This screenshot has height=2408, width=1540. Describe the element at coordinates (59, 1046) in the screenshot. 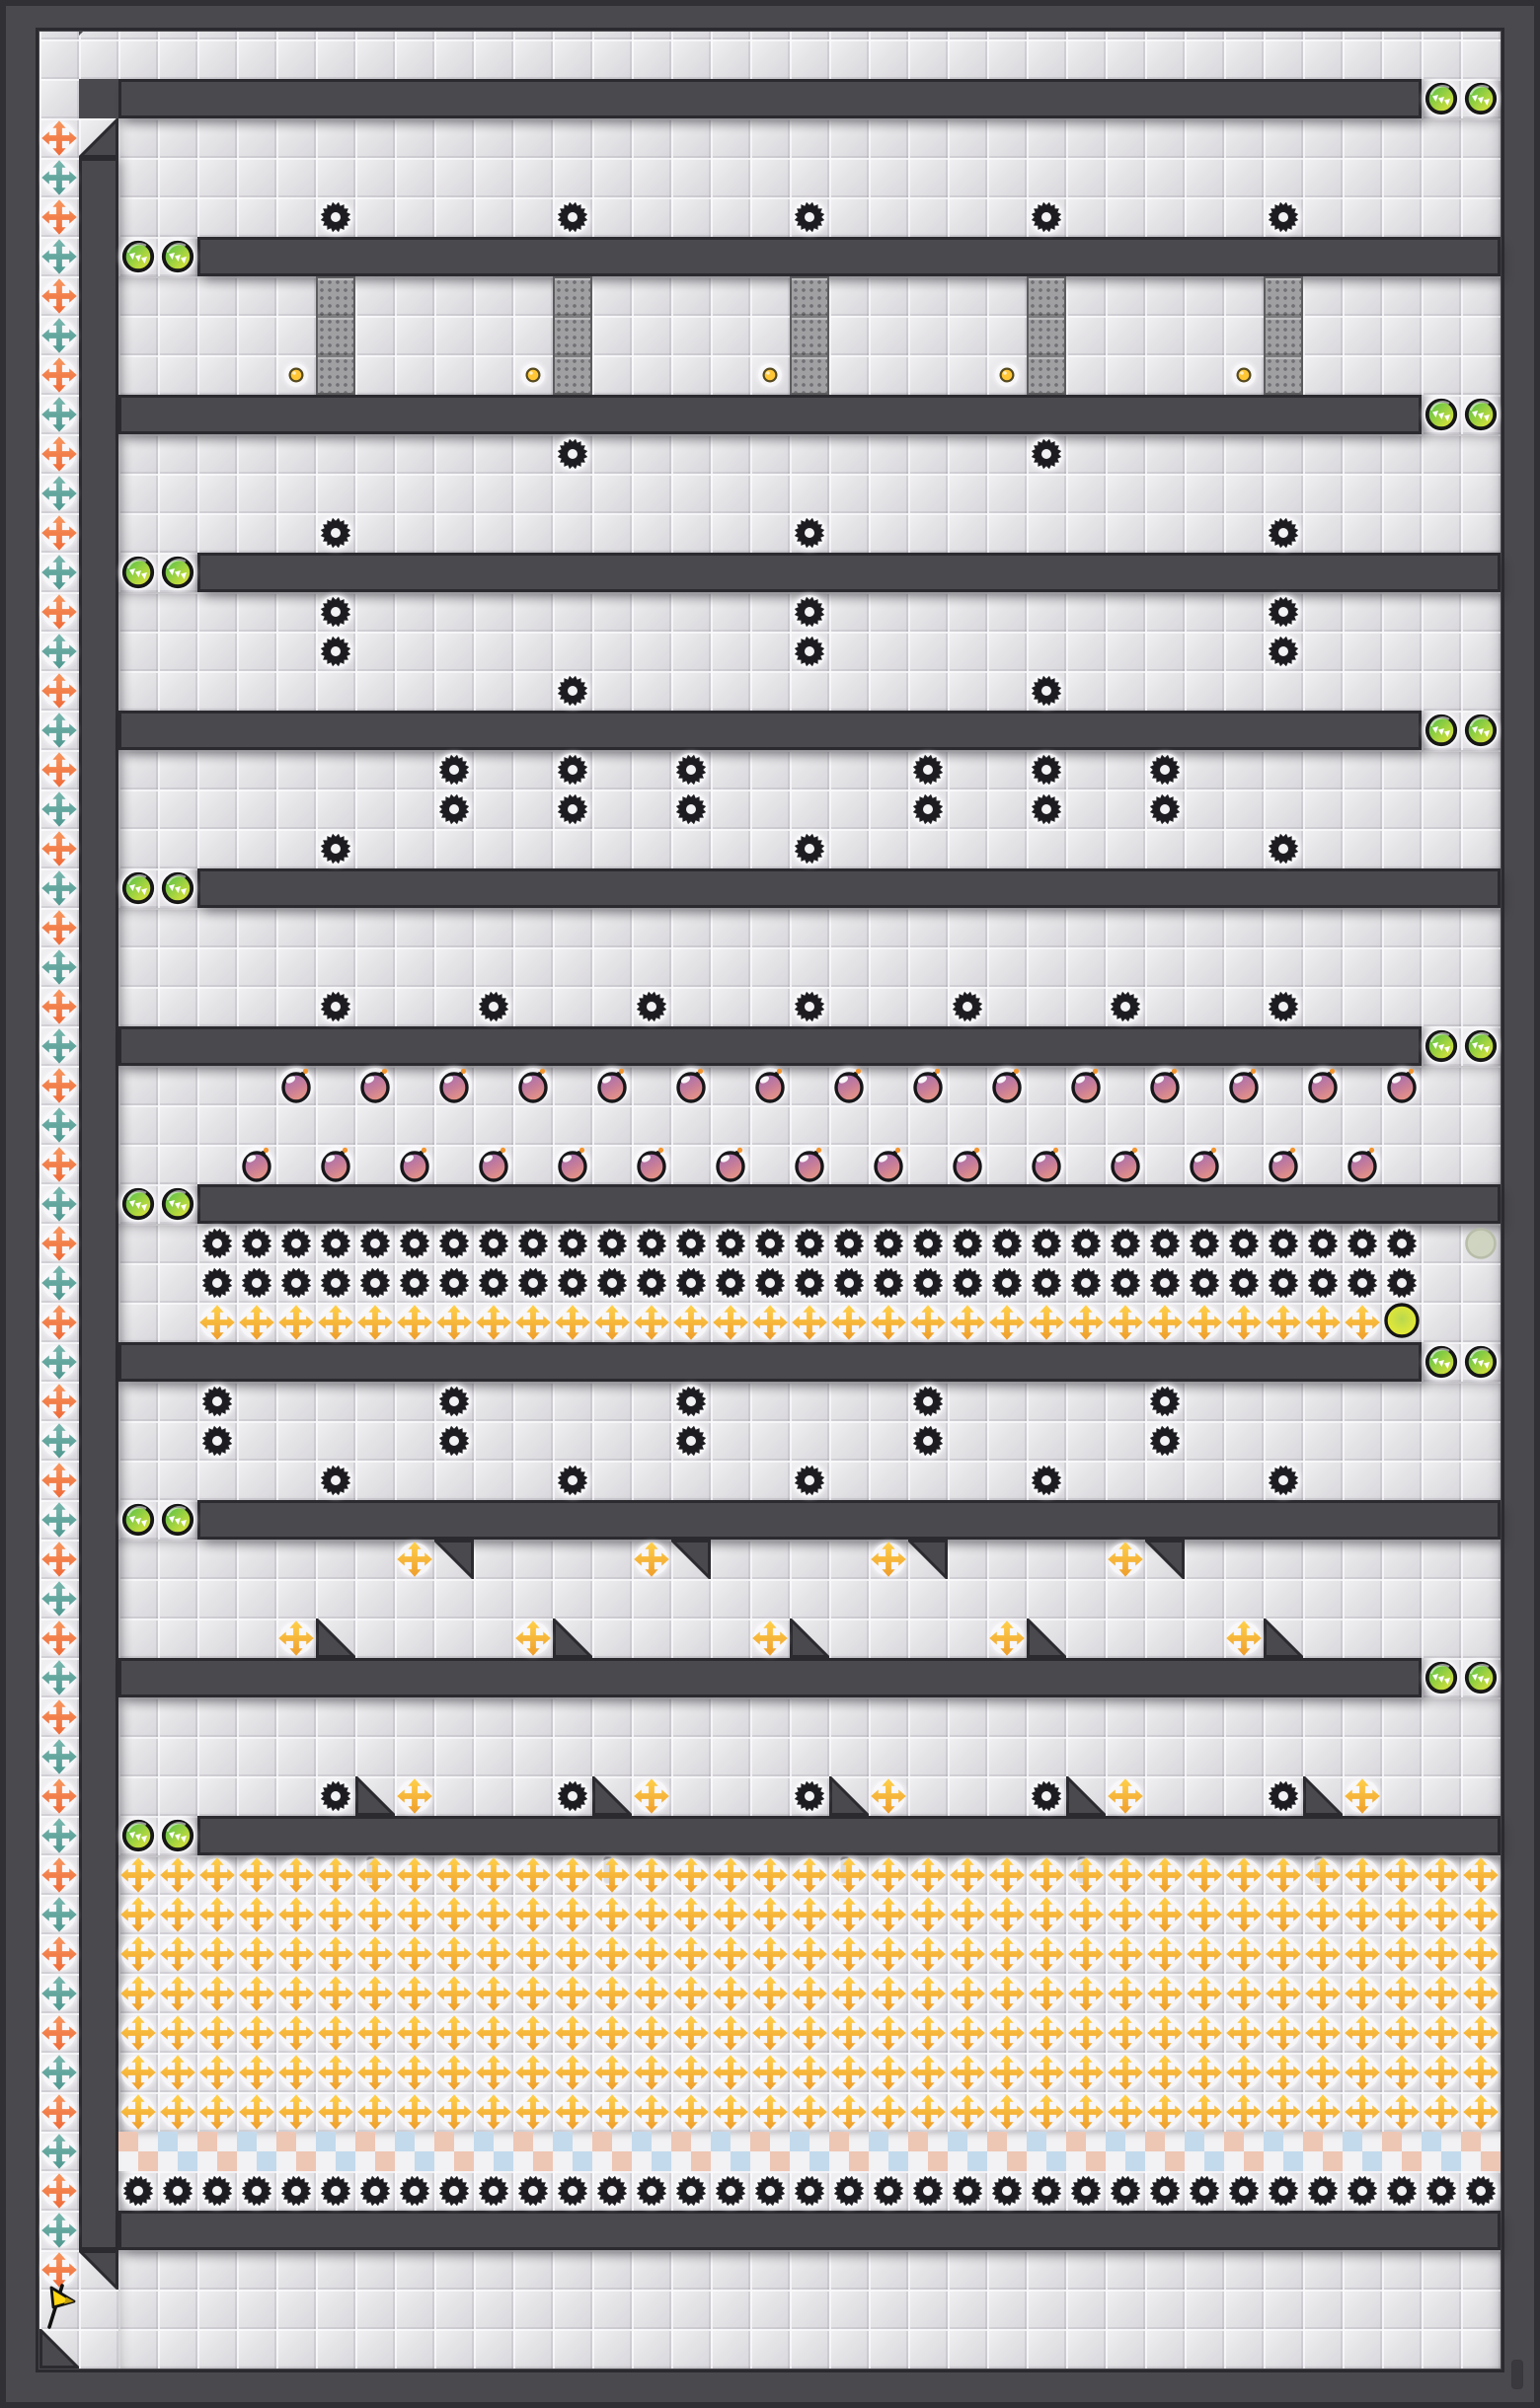

I see `teal-cross-icon` at that location.